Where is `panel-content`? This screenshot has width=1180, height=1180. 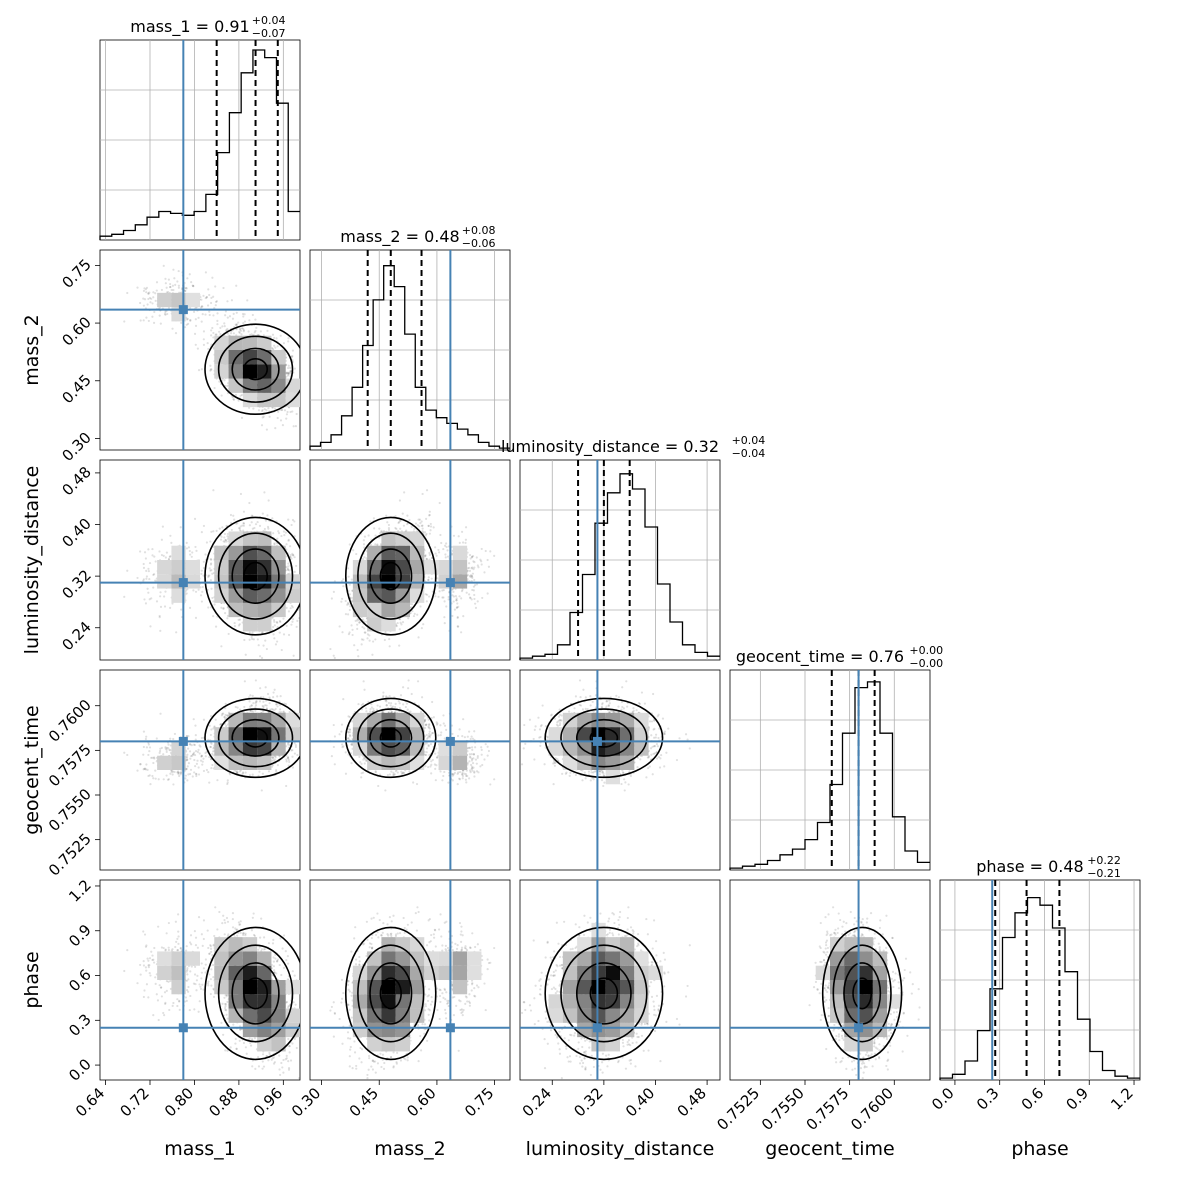 panel-content is located at coordinates (204, 350).